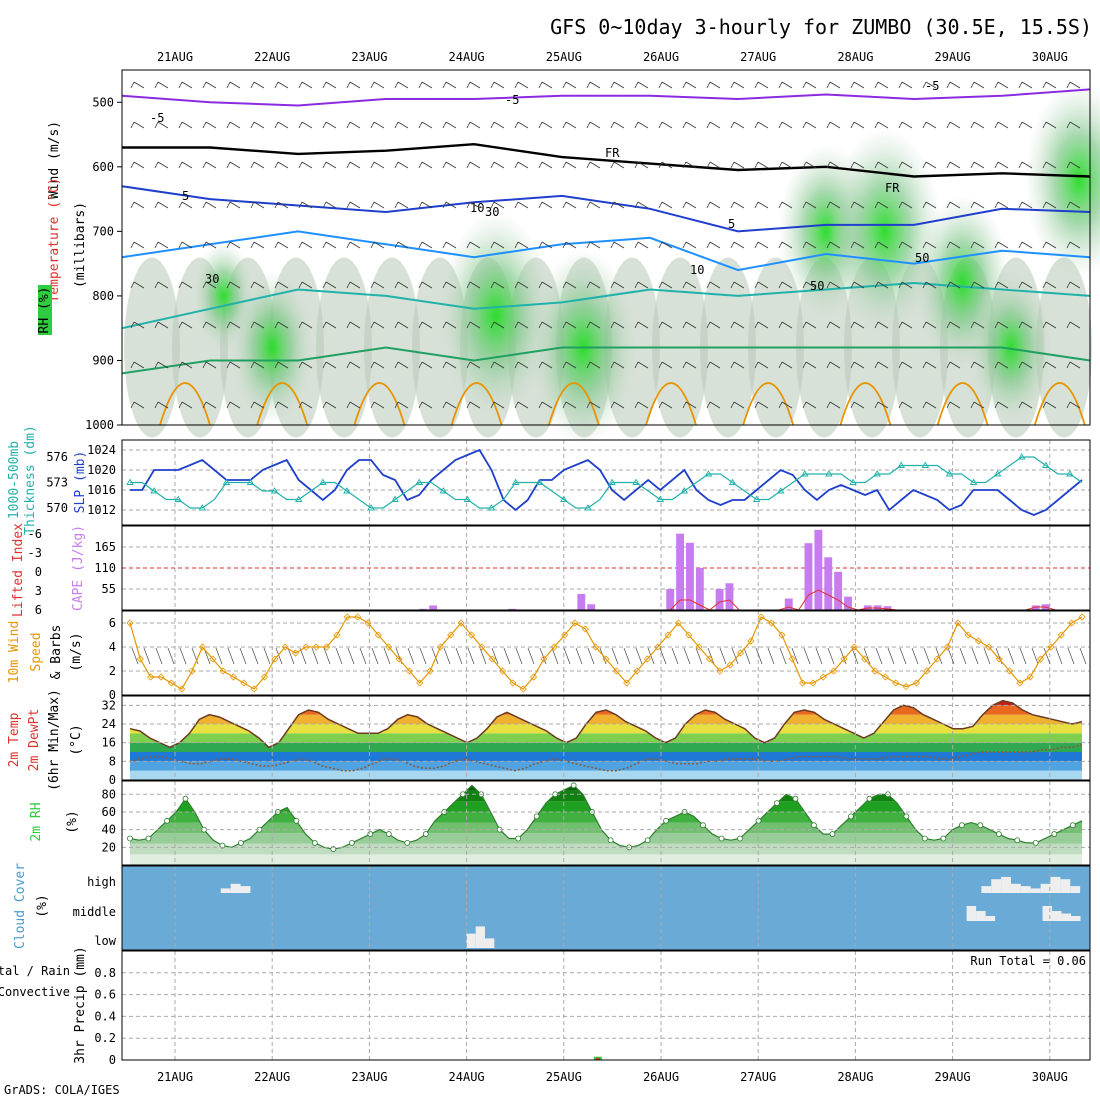  What do you see at coordinates (109, 847) in the screenshot?
I see `rh-tick-20: 20` at bounding box center [109, 847].